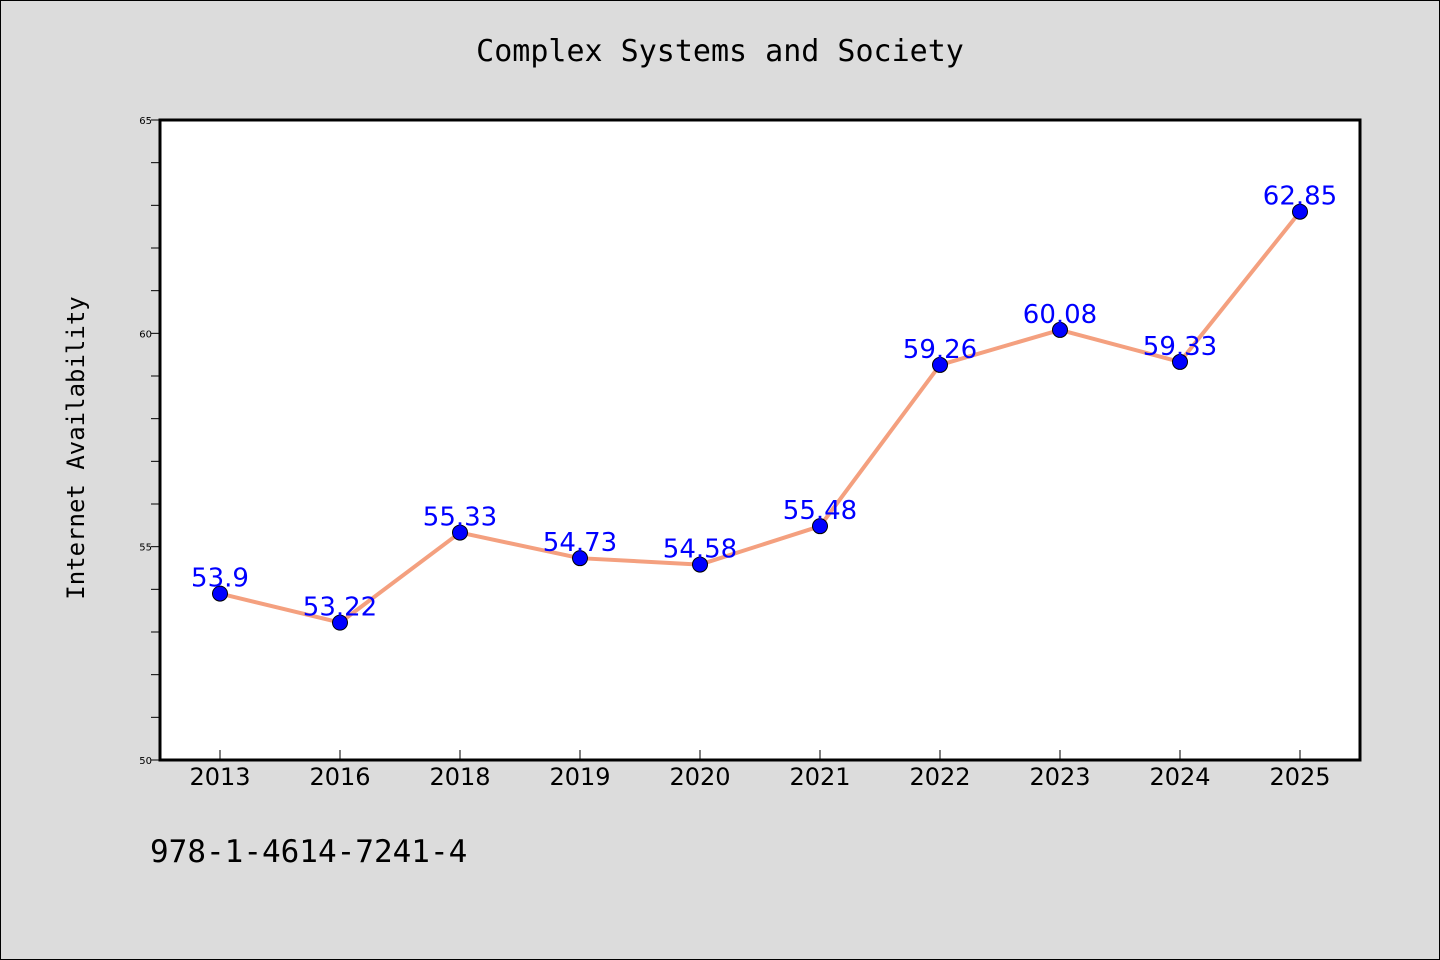  Describe the element at coordinates (145, 334) in the screenshot. I see `y-tick-label: 60` at that location.